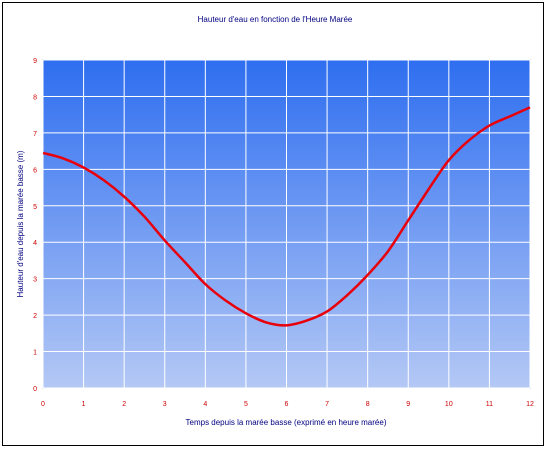  What do you see at coordinates (35, 316) in the screenshot?
I see `y-tick-label: 2` at bounding box center [35, 316].